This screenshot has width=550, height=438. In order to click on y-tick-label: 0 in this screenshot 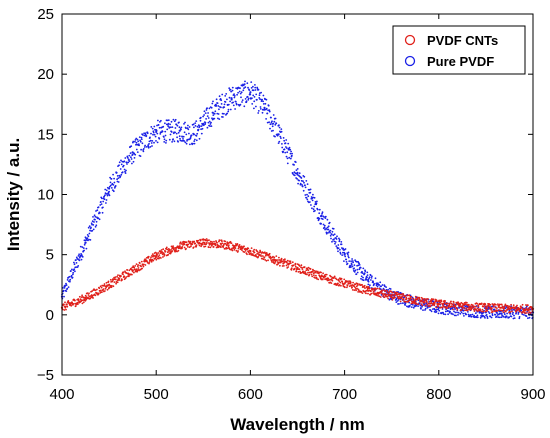, I will do `click(50, 315)`.